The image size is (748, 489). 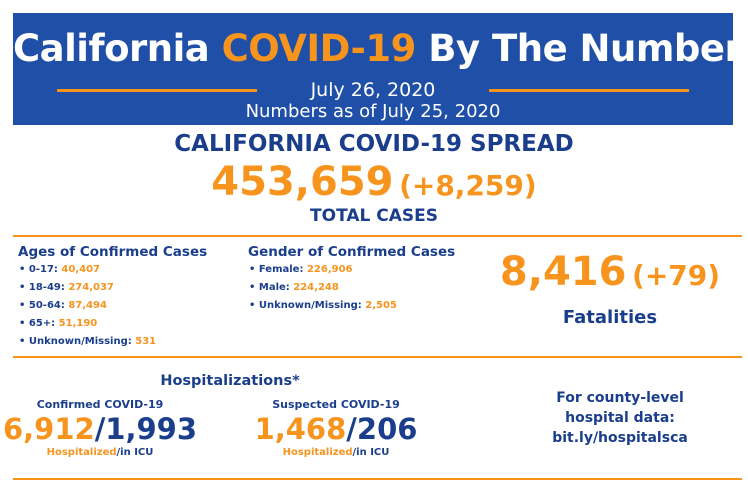 I want to click on divider-middle, so click(x=377, y=357).